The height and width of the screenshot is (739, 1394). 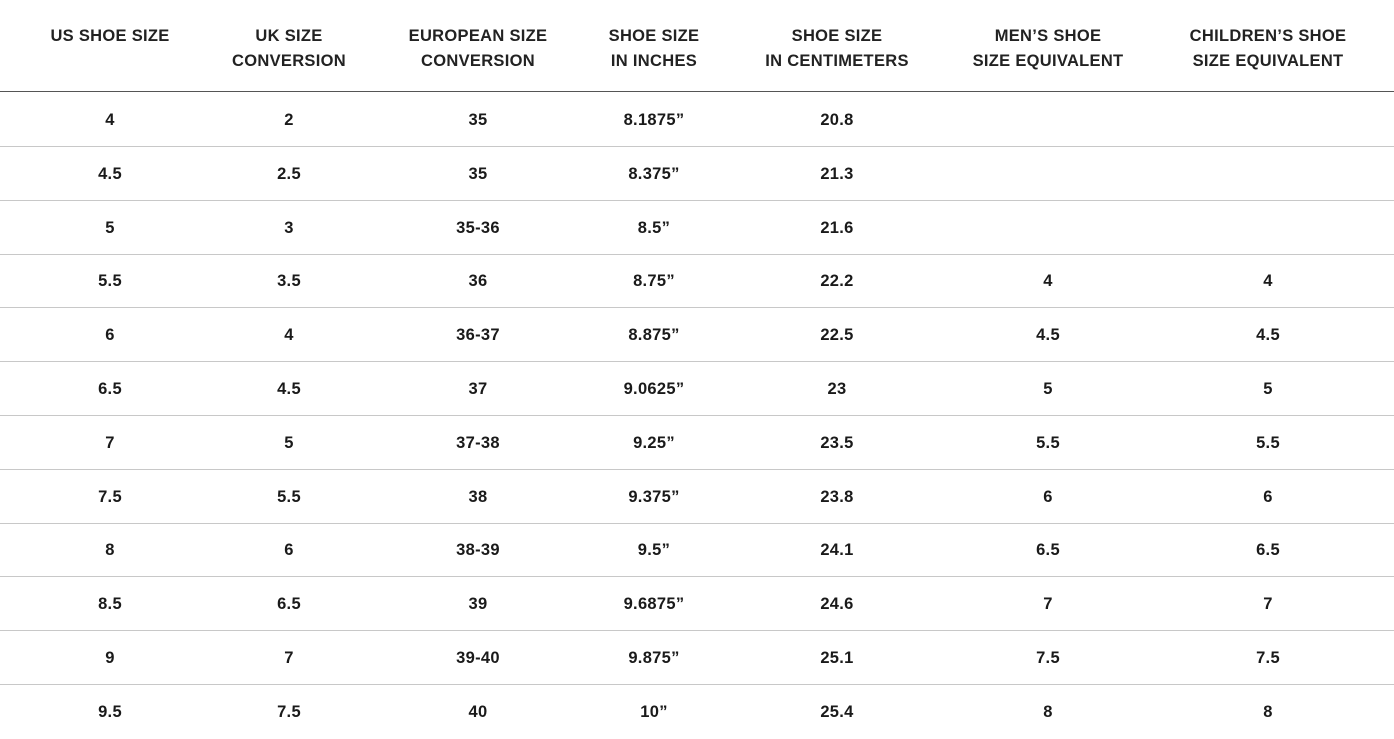 I want to click on header-shoe-size-centimeters: SHOE SIZE IN CENTIMETERS, so click(x=837, y=49).